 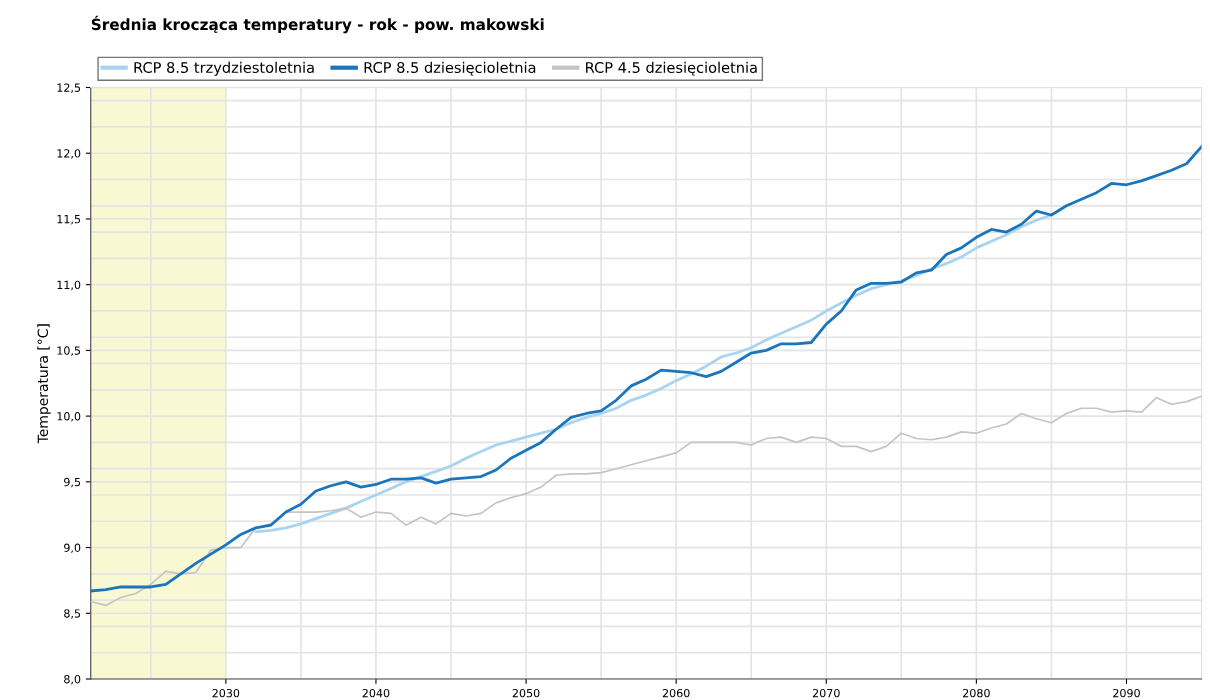 I want to click on legend-label: RCP 8.5 trzydziestoletnia, so click(x=224, y=68).